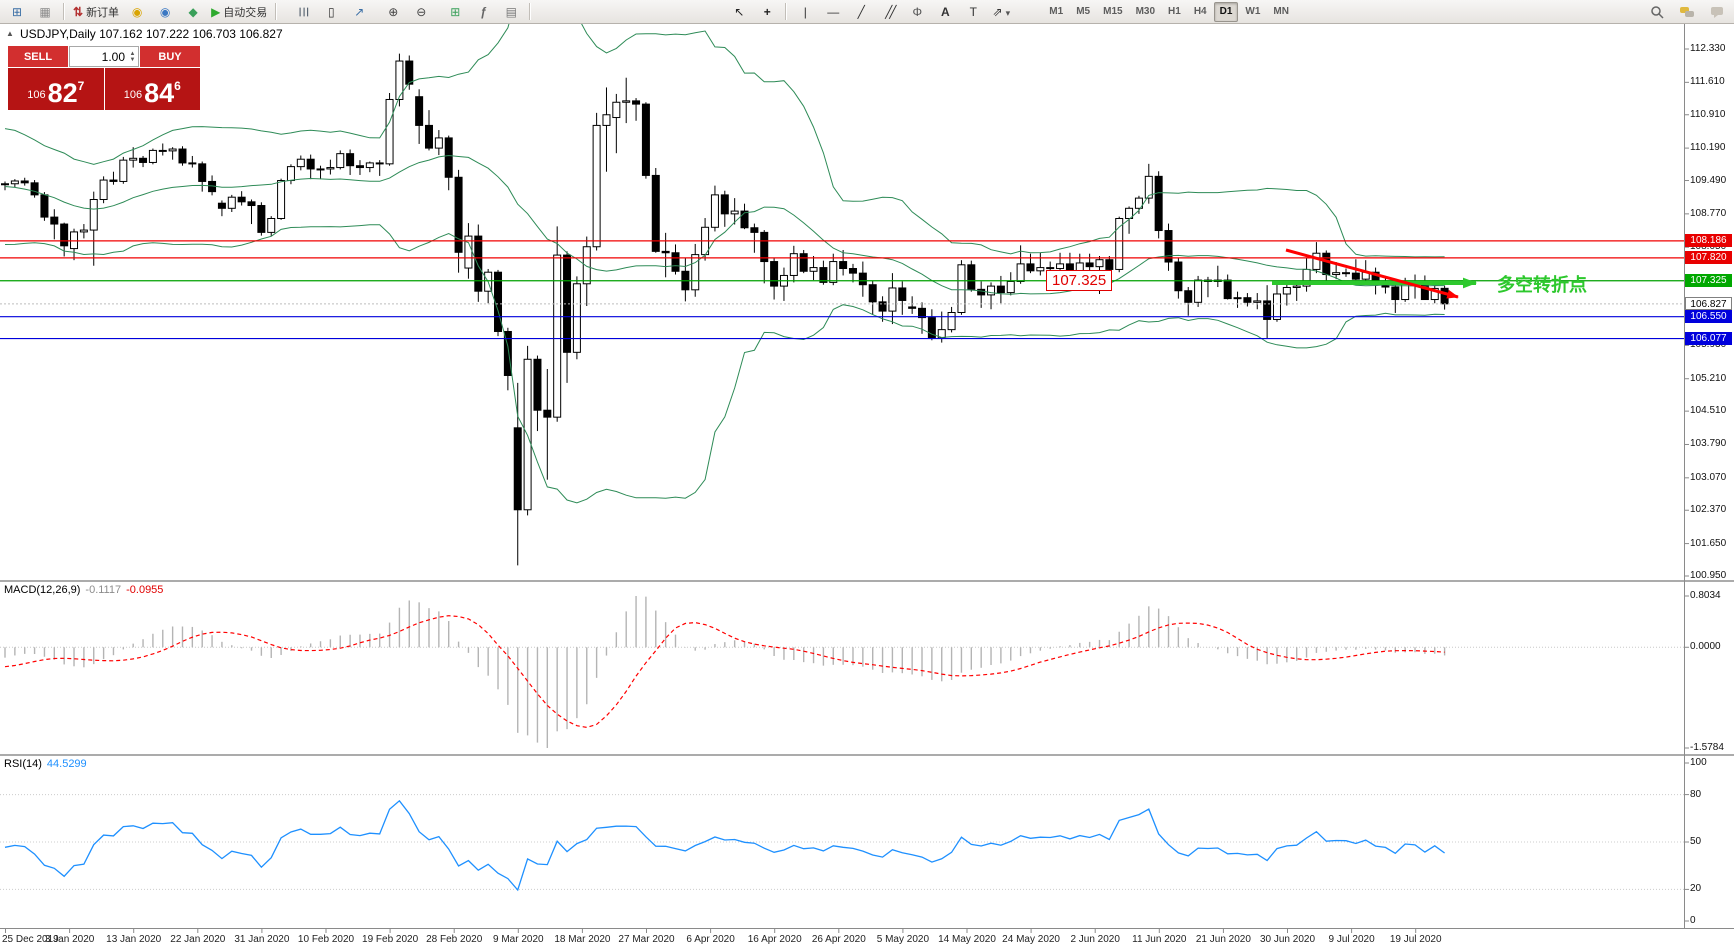  Describe the element at coordinates (215, 12) in the screenshot. I see `autotrading-icon` at that location.